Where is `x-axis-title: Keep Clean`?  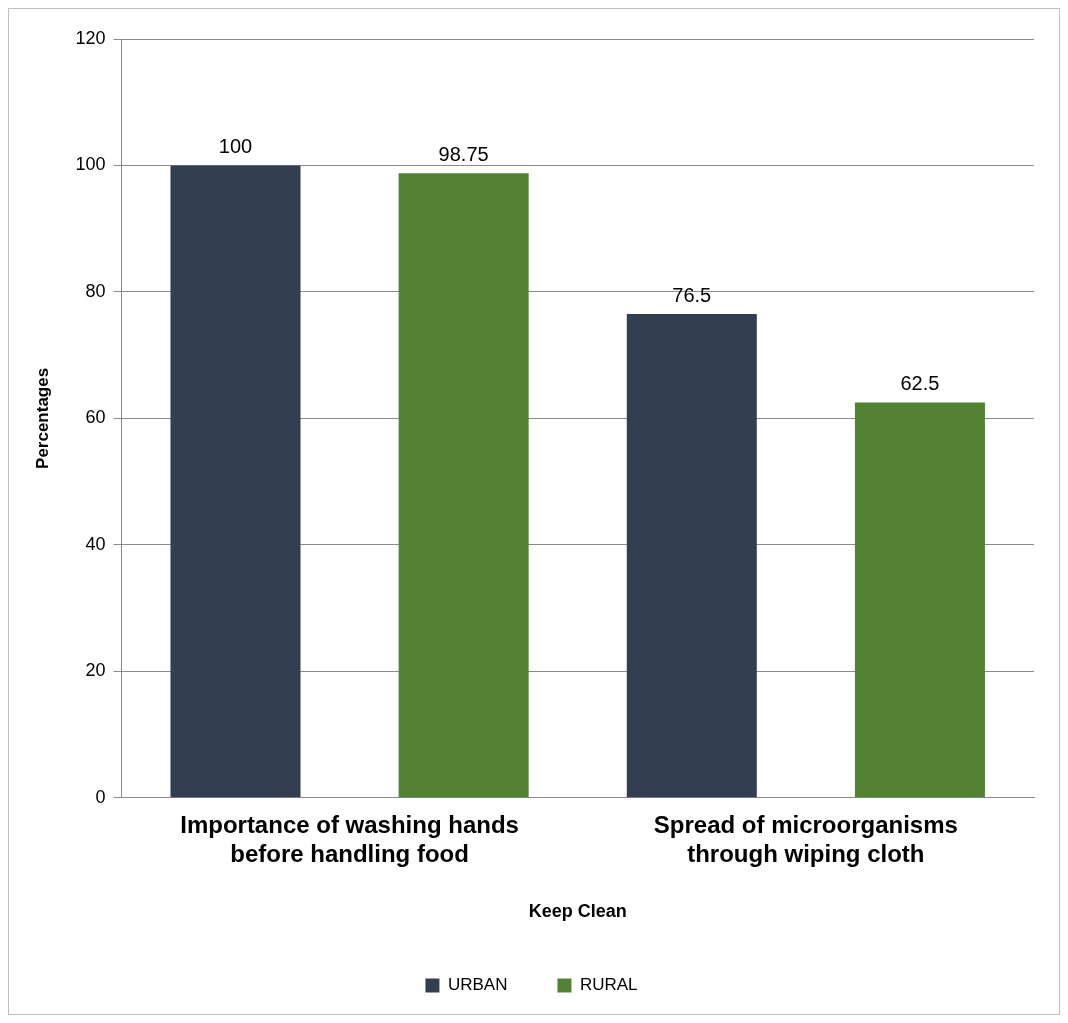 x-axis-title: Keep Clean is located at coordinates (577, 911).